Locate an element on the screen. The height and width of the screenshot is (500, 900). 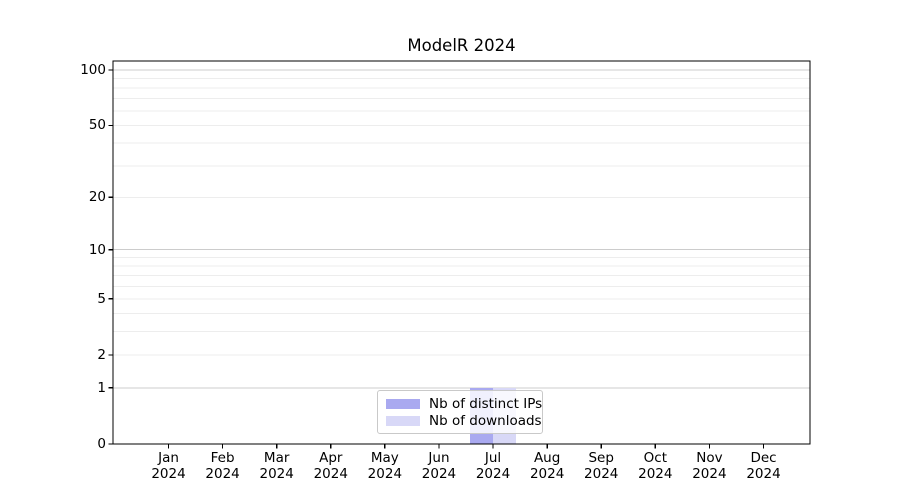
x-tick-month: Jun is located at coordinates (439, 458).